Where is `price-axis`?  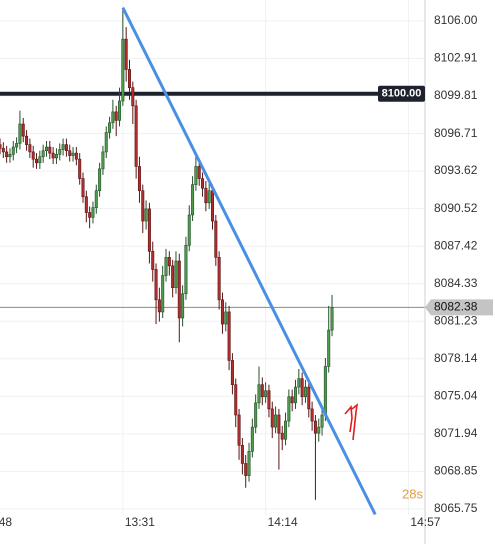 price-axis is located at coordinates (460, 272).